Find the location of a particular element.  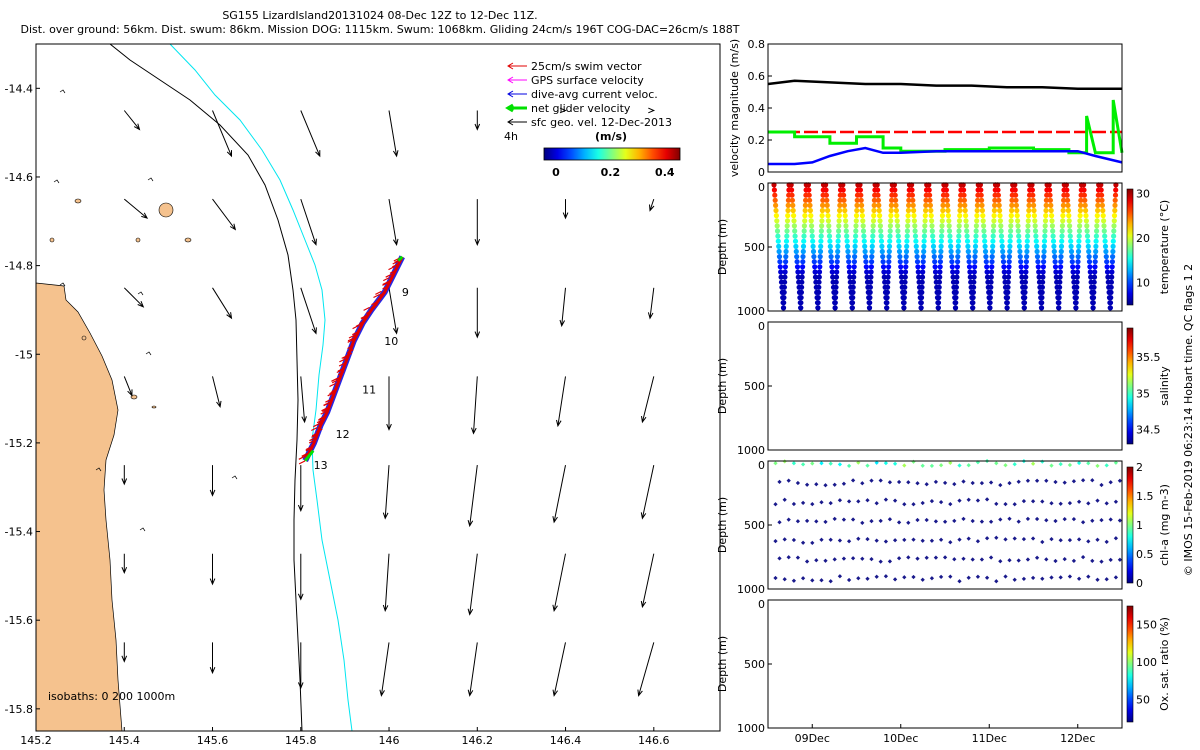

colorbar-tick-label: 0 is located at coordinates (1139, 583).